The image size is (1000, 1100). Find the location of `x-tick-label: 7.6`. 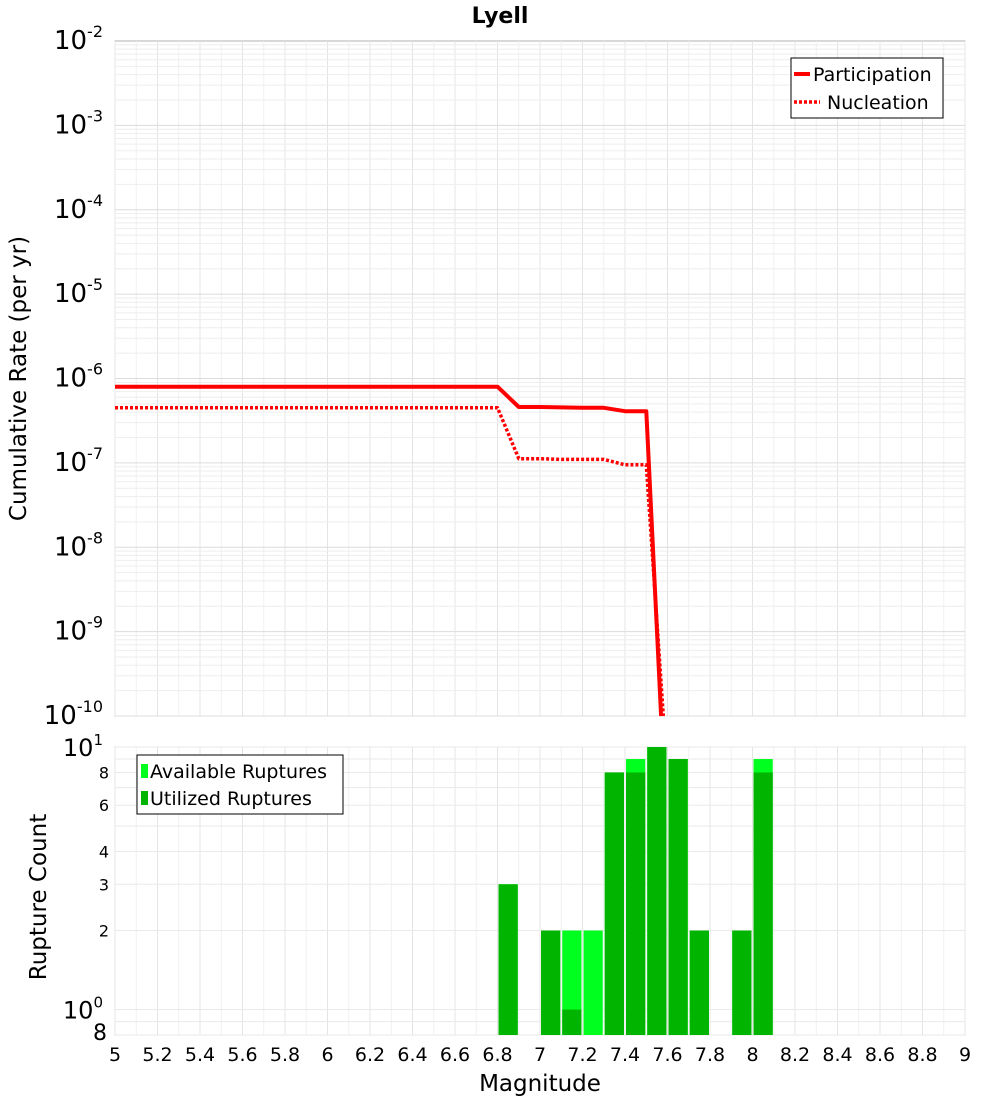

x-tick-label: 7.6 is located at coordinates (667, 1055).